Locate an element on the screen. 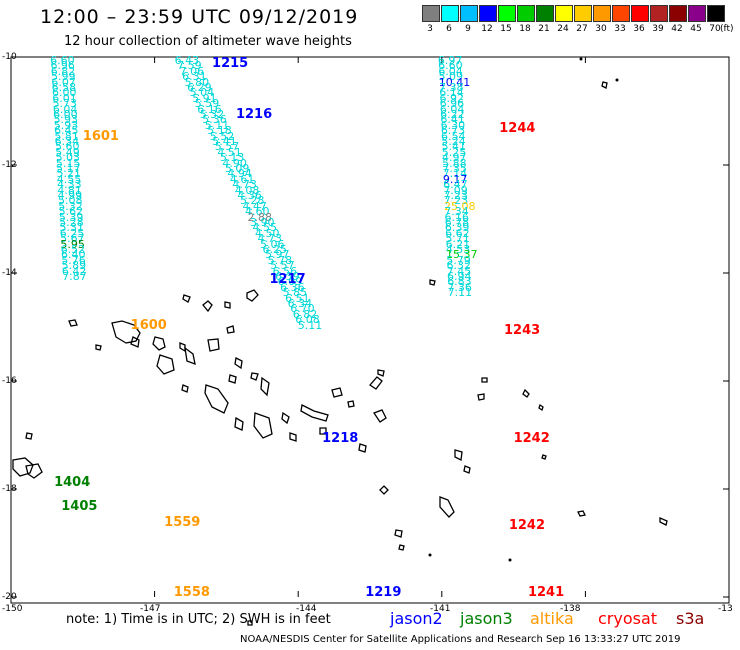  legend-swatch-label: 12 is located at coordinates (487, 29).